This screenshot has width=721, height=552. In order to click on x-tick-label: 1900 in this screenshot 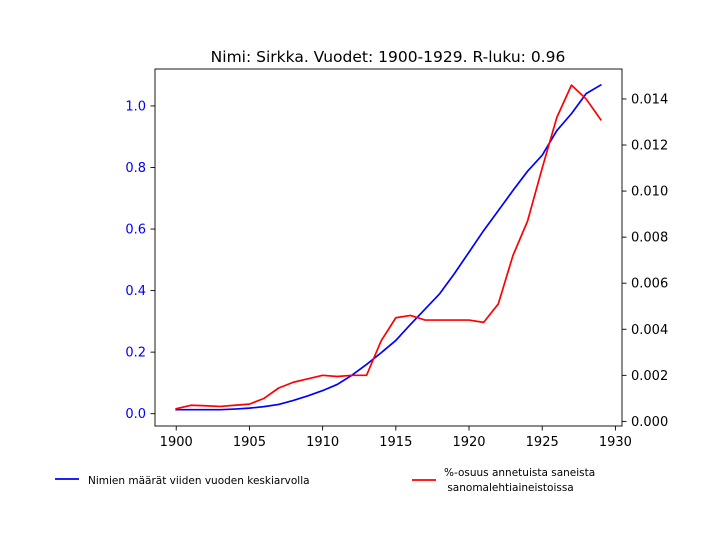, I will do `click(176, 442)`.